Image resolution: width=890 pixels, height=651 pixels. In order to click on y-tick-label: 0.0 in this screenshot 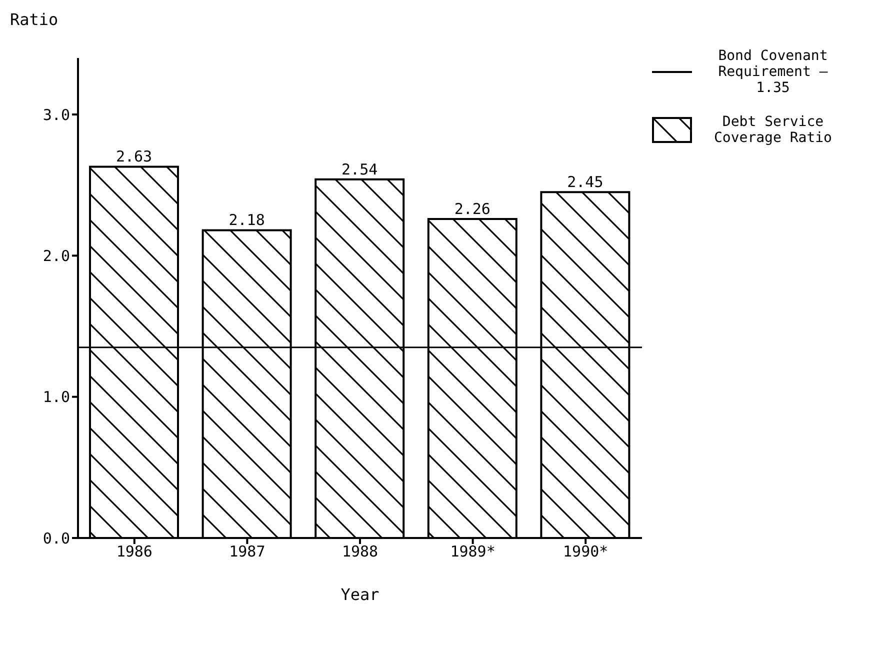, I will do `click(56, 538)`.